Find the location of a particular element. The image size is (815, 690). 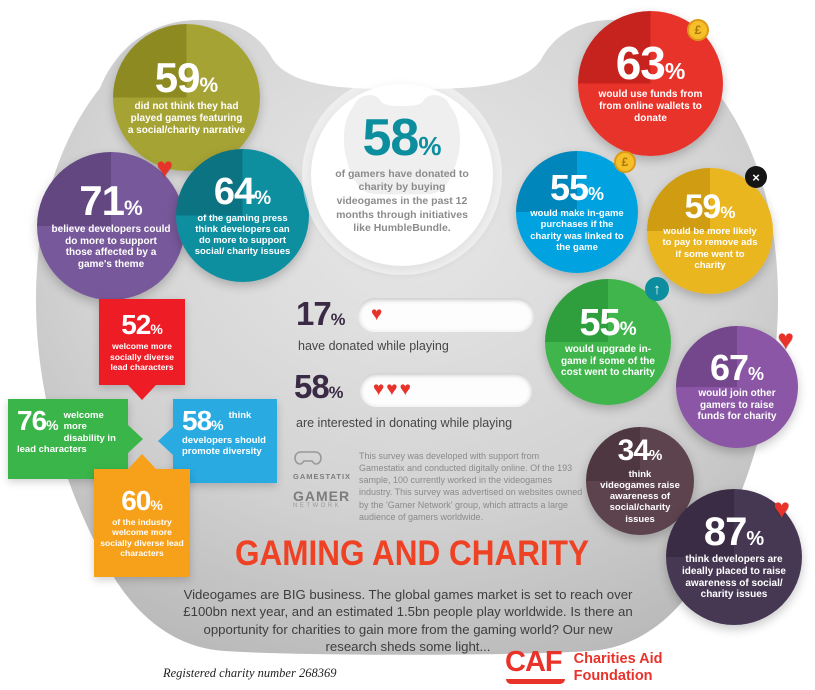

pointer-up is located at coordinates (142, 461).